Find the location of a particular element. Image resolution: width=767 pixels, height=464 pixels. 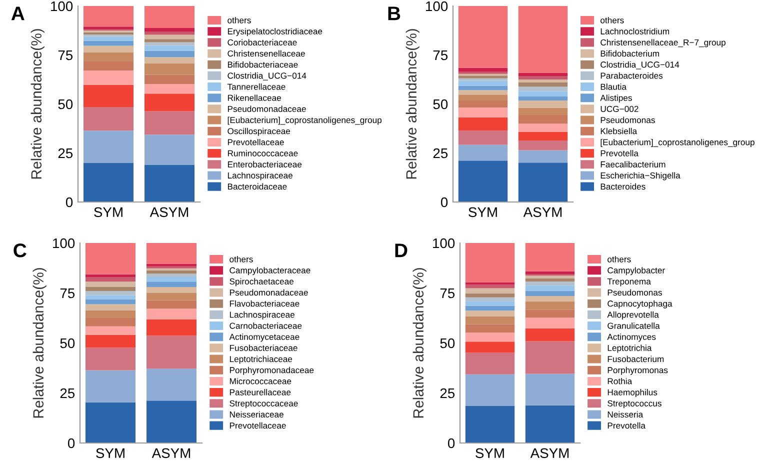

legend-label: Alistipes is located at coordinates (616, 98).